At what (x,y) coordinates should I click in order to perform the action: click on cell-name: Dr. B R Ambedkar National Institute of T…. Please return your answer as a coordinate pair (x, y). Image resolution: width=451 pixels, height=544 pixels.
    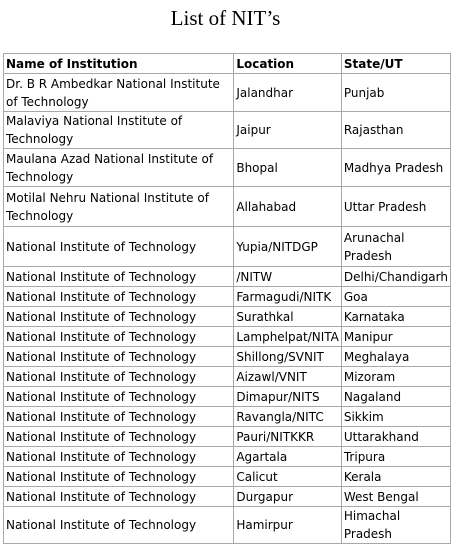
    Looking at the image, I should click on (119, 93).